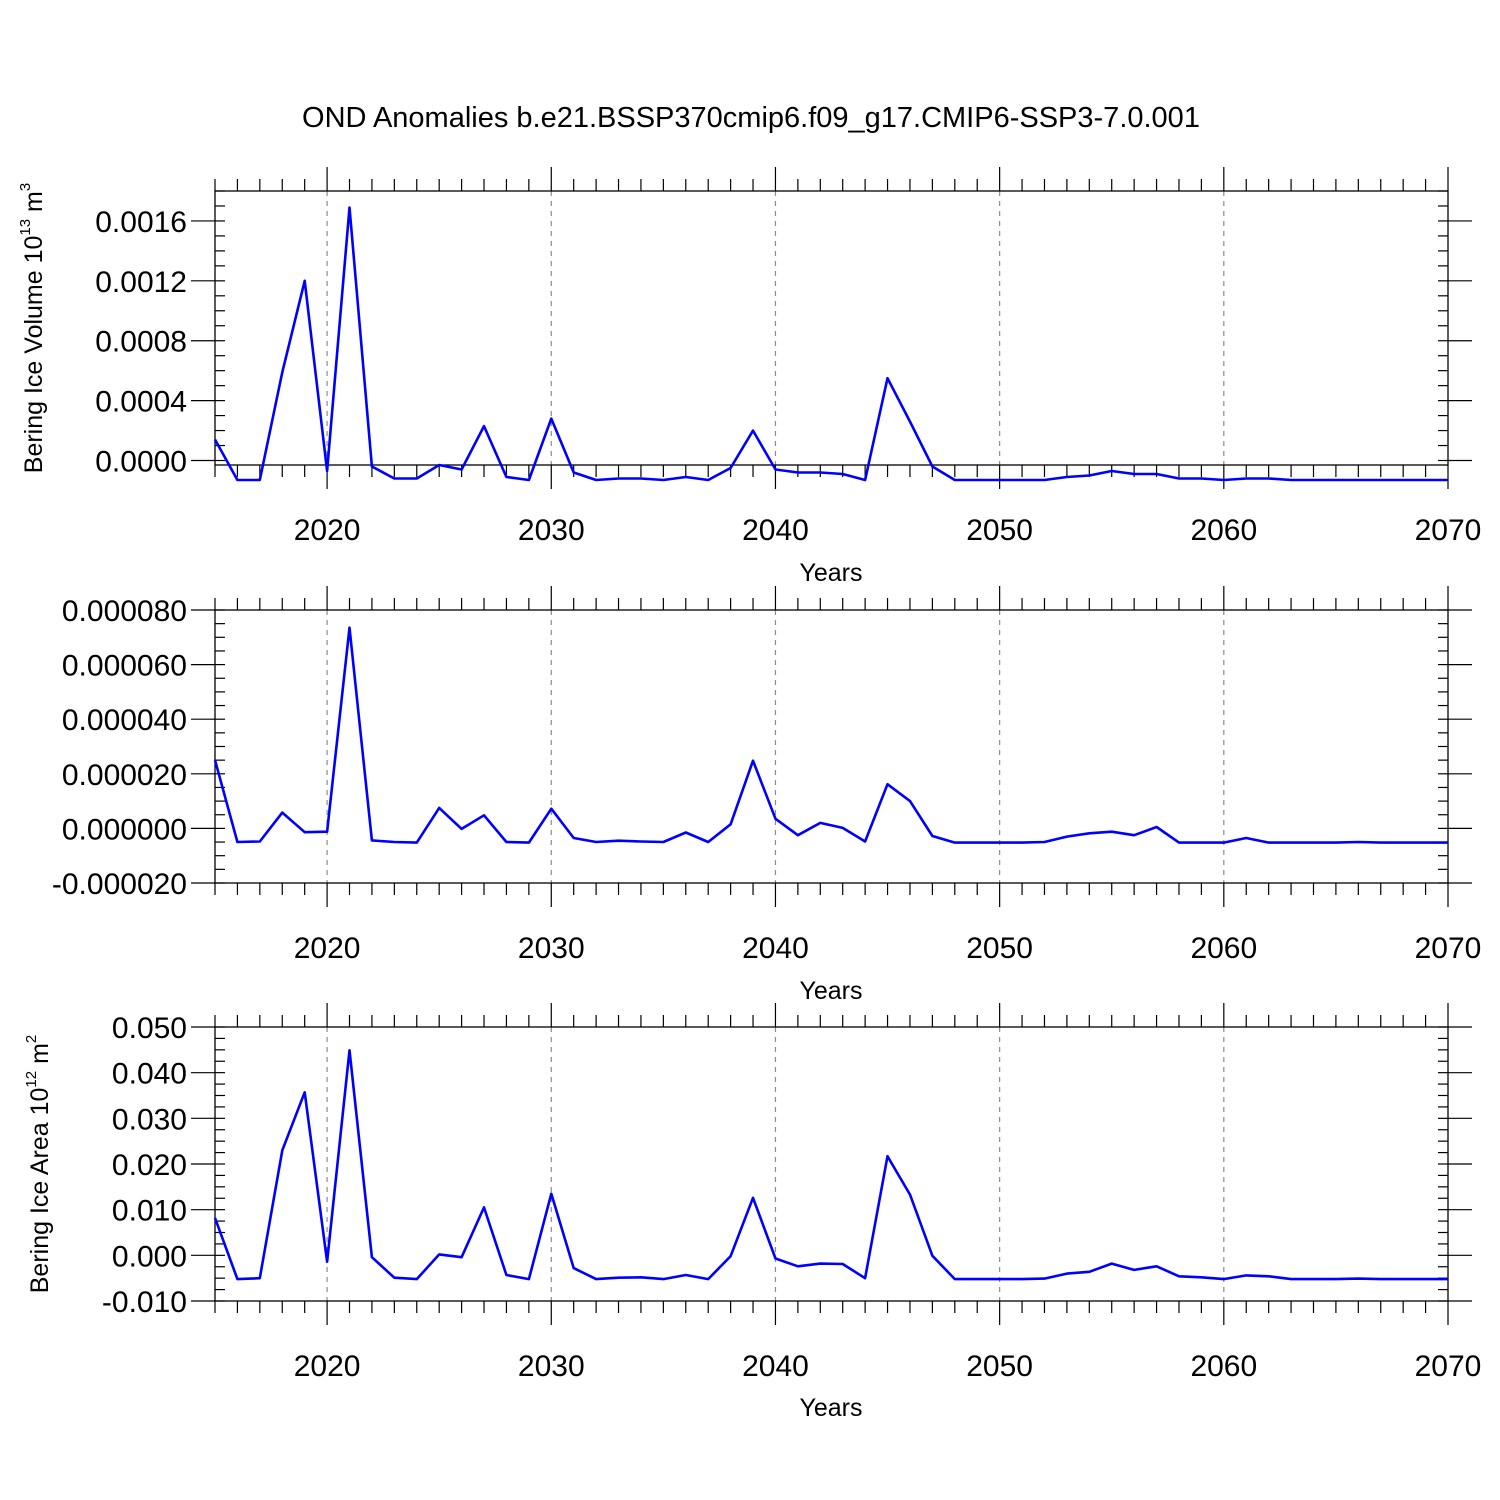  I want to click on y-tick-labels: -0.010 0.000 0.010 0.020 0.030 0.040 0.050, so click(144, 1165).